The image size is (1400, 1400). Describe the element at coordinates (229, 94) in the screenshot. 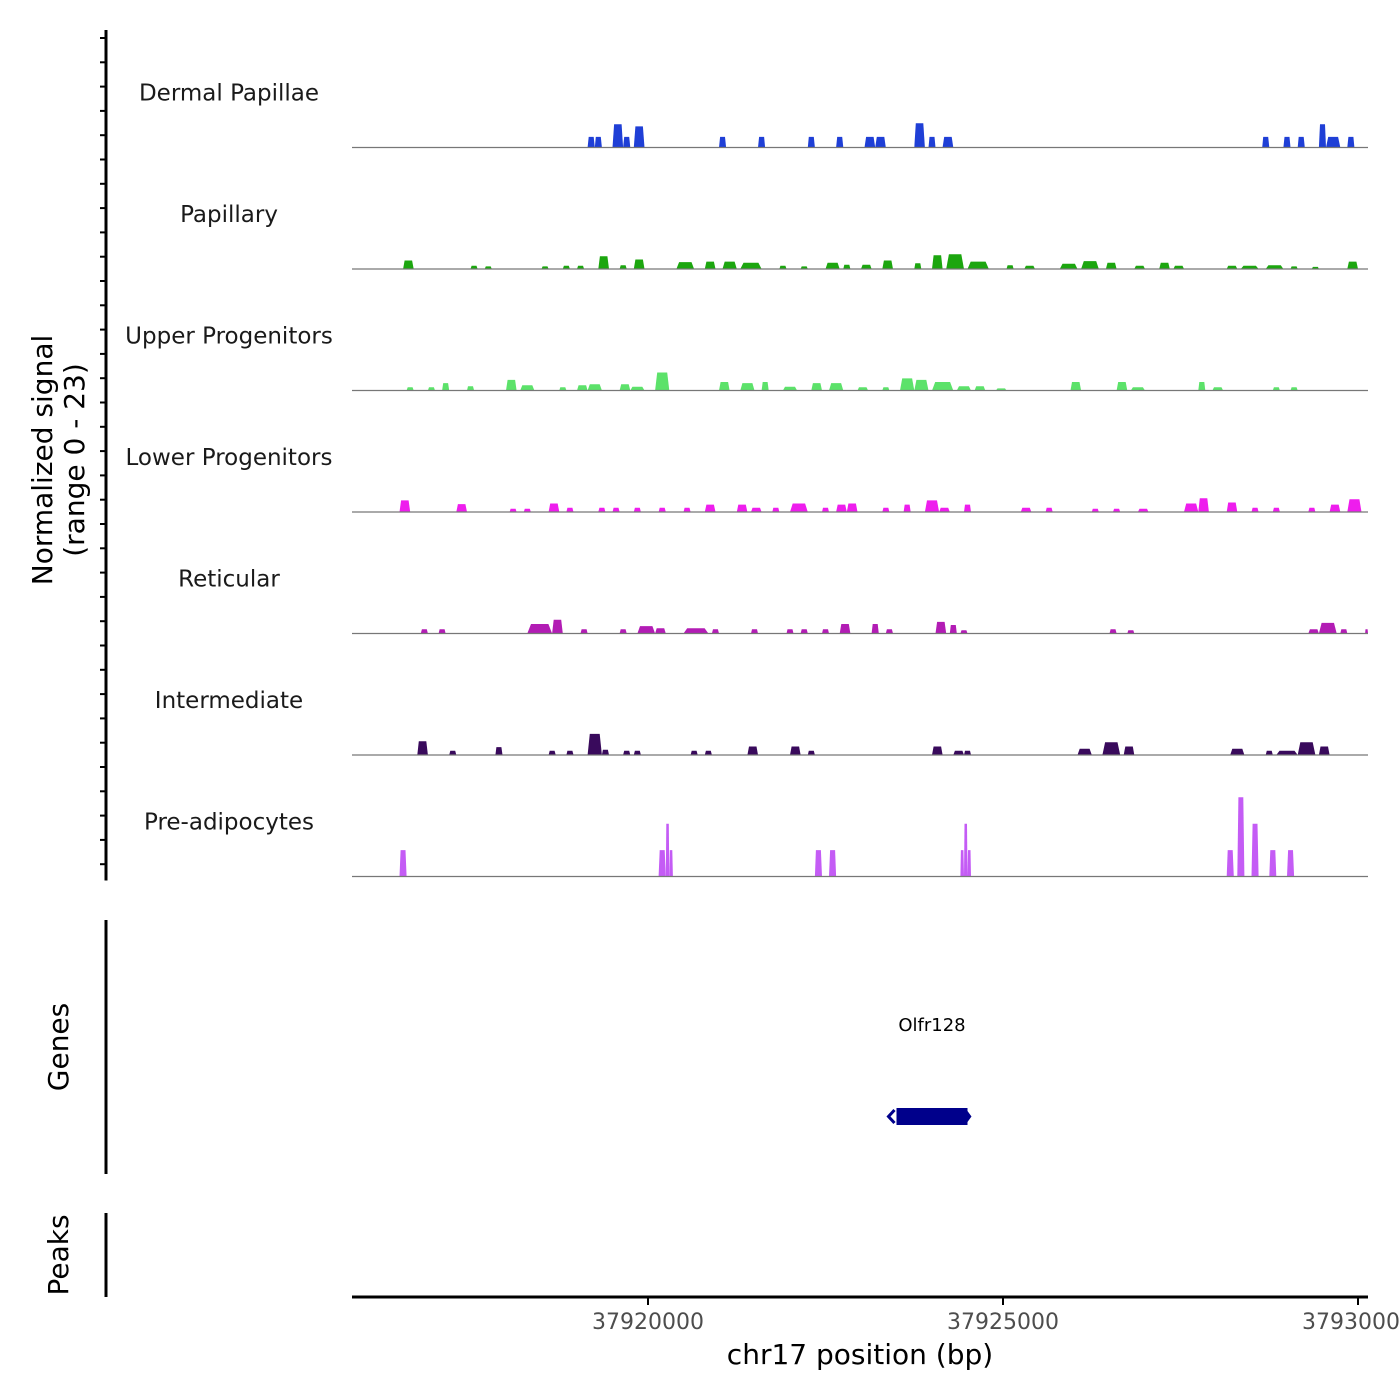

I see `track-label: Dermal Papillae` at that location.